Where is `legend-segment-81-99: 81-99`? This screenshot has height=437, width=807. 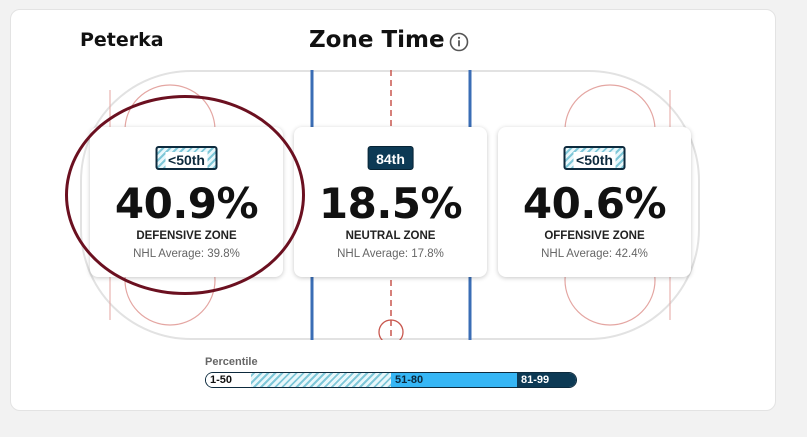 legend-segment-81-99: 81-99 is located at coordinates (546, 380).